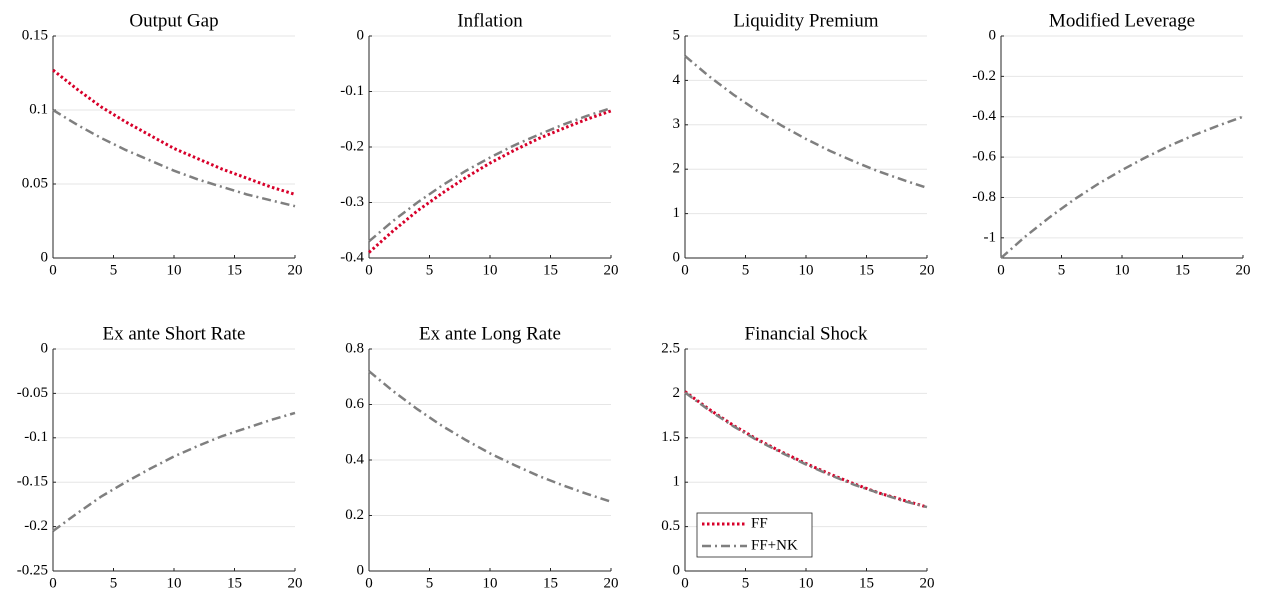  What do you see at coordinates (670, 526) in the screenshot?
I see `y-tick-label: 0.5` at bounding box center [670, 526].